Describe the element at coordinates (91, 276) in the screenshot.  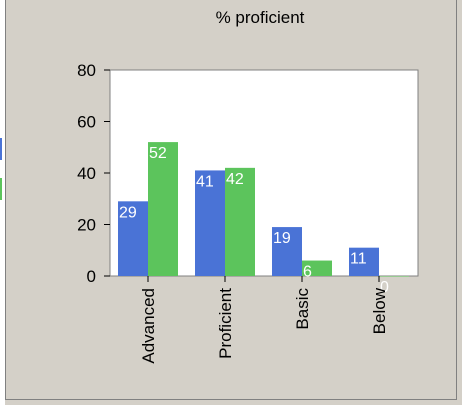
I see `y-tick-label: 0` at that location.